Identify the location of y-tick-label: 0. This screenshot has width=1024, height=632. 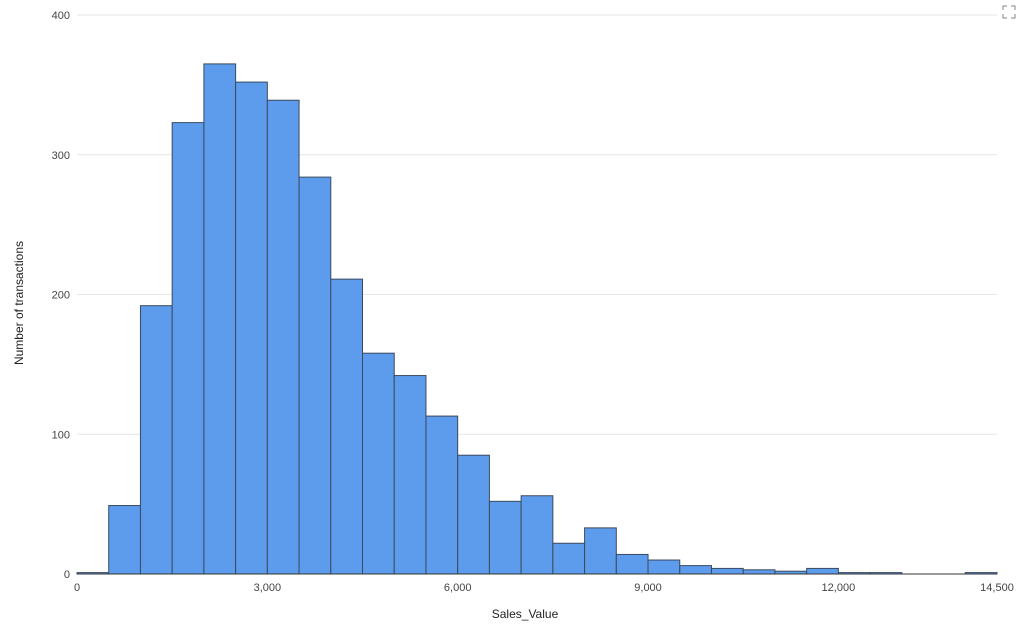
(67, 575).